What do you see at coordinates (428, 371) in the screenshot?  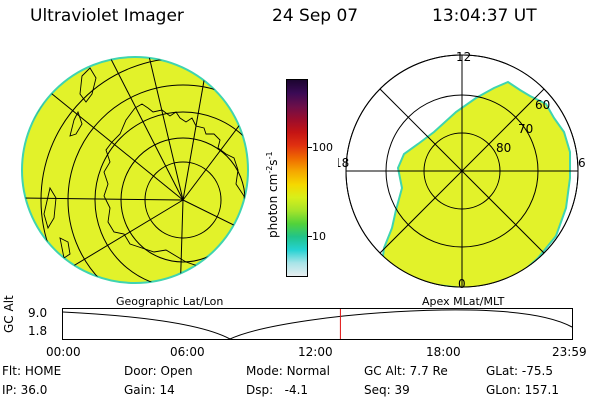 I see `gcalt-value: 7.7 Re` at bounding box center [428, 371].